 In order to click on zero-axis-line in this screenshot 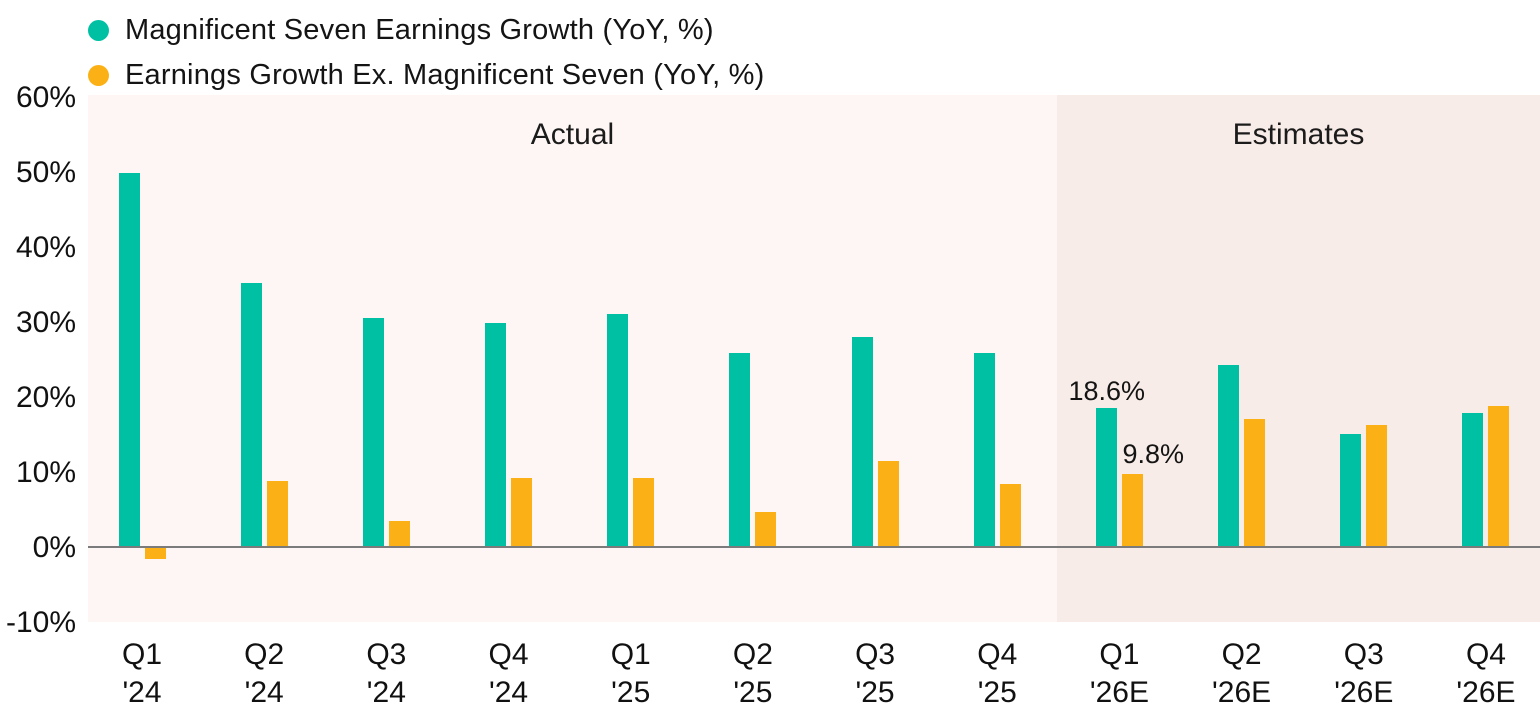, I will do `click(814, 547)`.